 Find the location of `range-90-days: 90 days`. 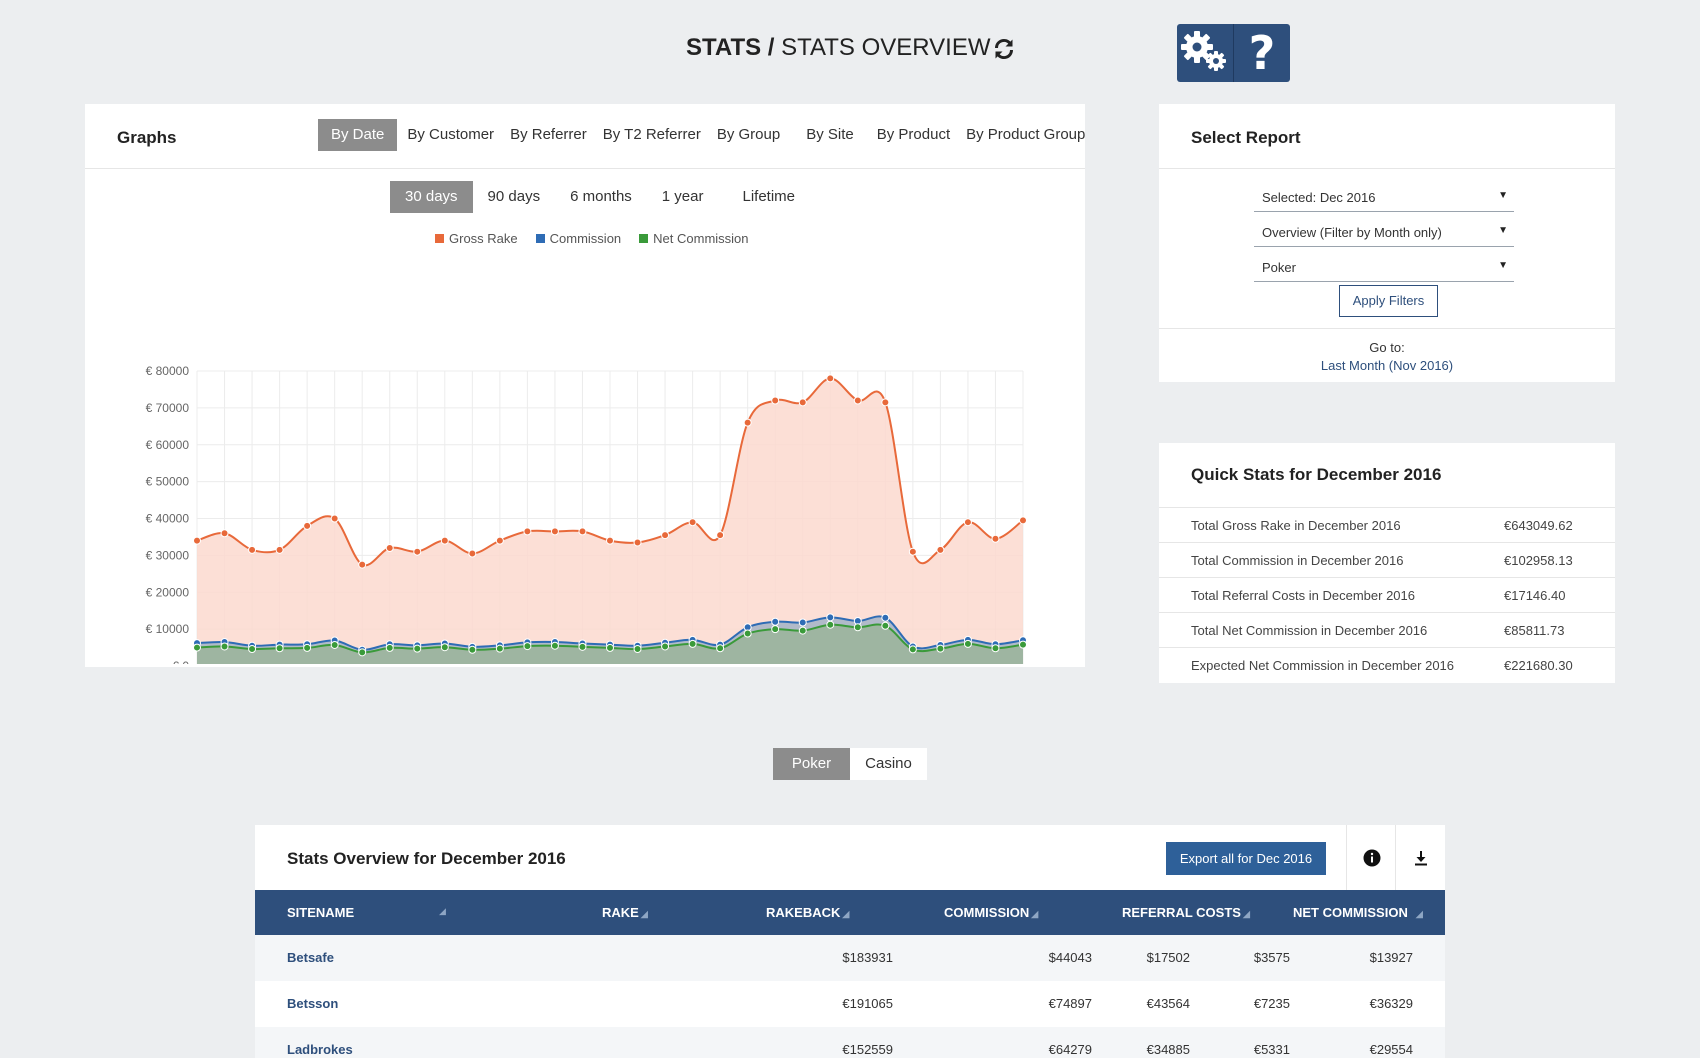

range-90-days: 90 days is located at coordinates (514, 196).